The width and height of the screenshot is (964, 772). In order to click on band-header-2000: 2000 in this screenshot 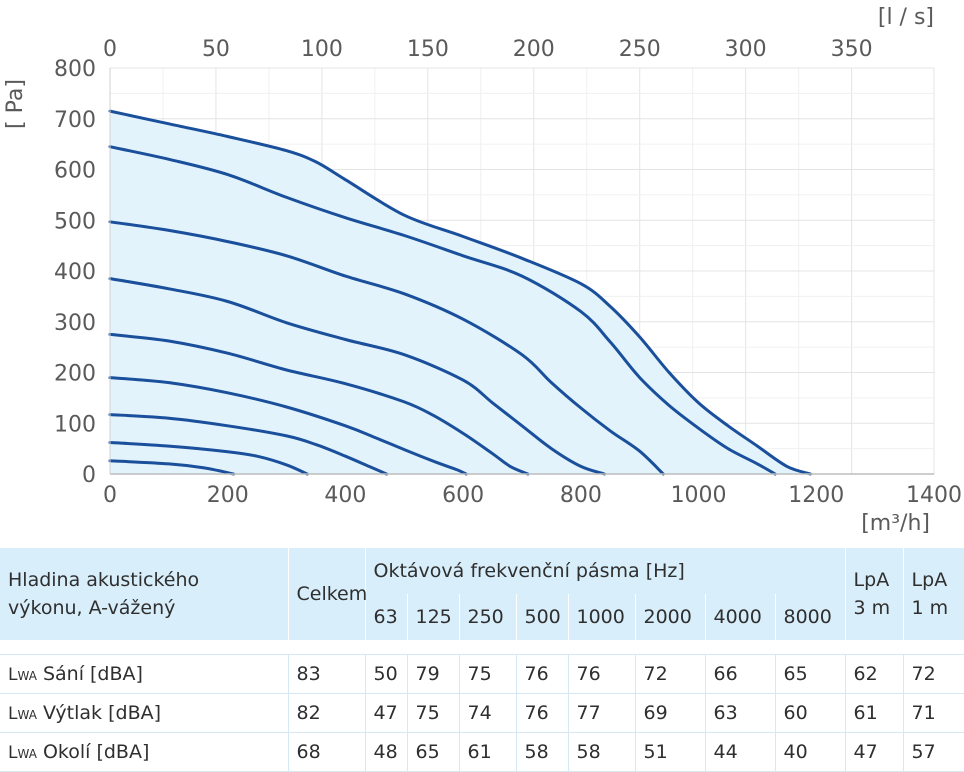, I will do `click(669, 617)`.